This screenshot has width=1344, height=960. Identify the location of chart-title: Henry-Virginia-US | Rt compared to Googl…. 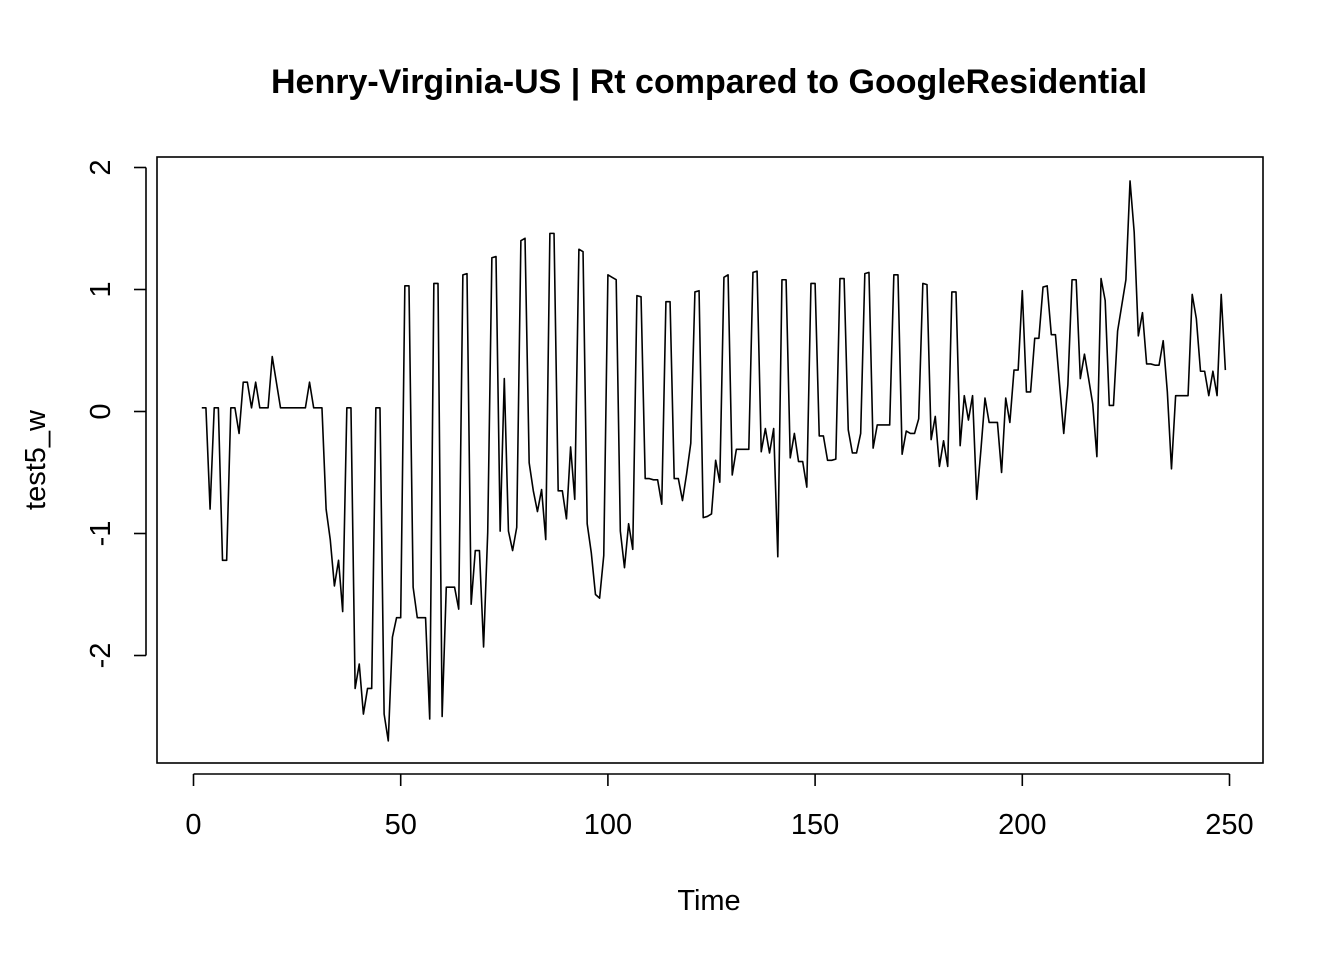
(709, 82).